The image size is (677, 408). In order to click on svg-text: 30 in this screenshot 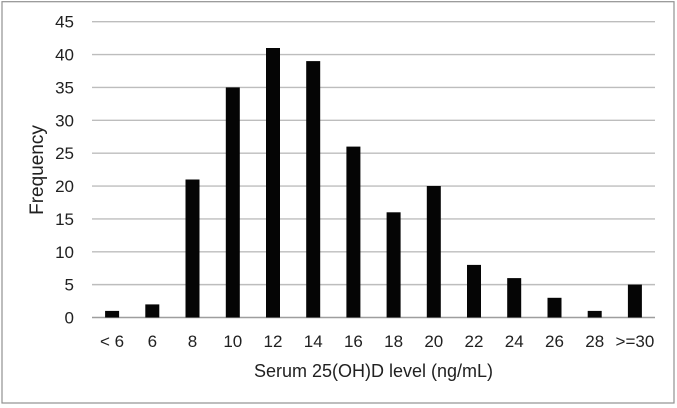, I will do `click(64, 120)`.